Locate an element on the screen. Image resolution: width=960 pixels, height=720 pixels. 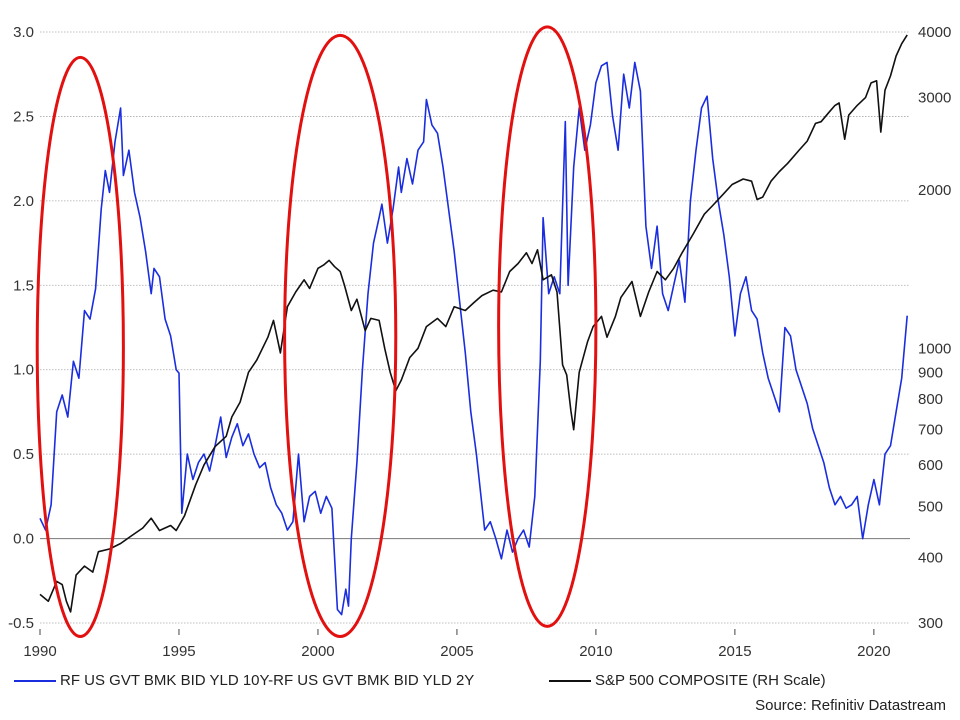
x-tick-label: 1990 is located at coordinates (39, 651).